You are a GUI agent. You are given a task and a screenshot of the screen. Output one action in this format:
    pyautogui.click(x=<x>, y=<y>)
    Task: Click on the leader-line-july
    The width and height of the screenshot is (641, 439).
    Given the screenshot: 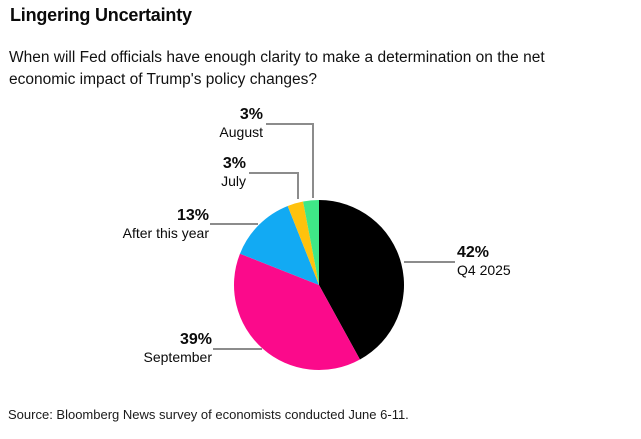 What is the action you would take?
    pyautogui.click(x=274, y=185)
    